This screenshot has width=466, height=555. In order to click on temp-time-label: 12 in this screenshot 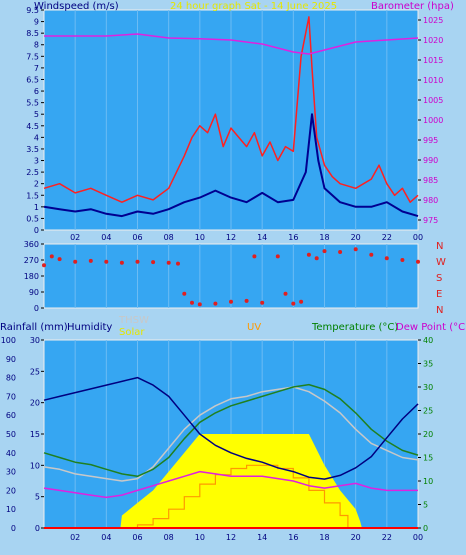, I will do `click(231, 537)`.